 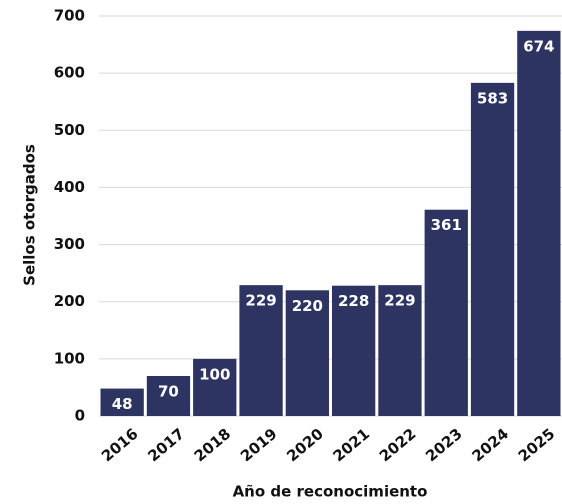 I want to click on y-tick-label: 500, so click(x=69, y=130).